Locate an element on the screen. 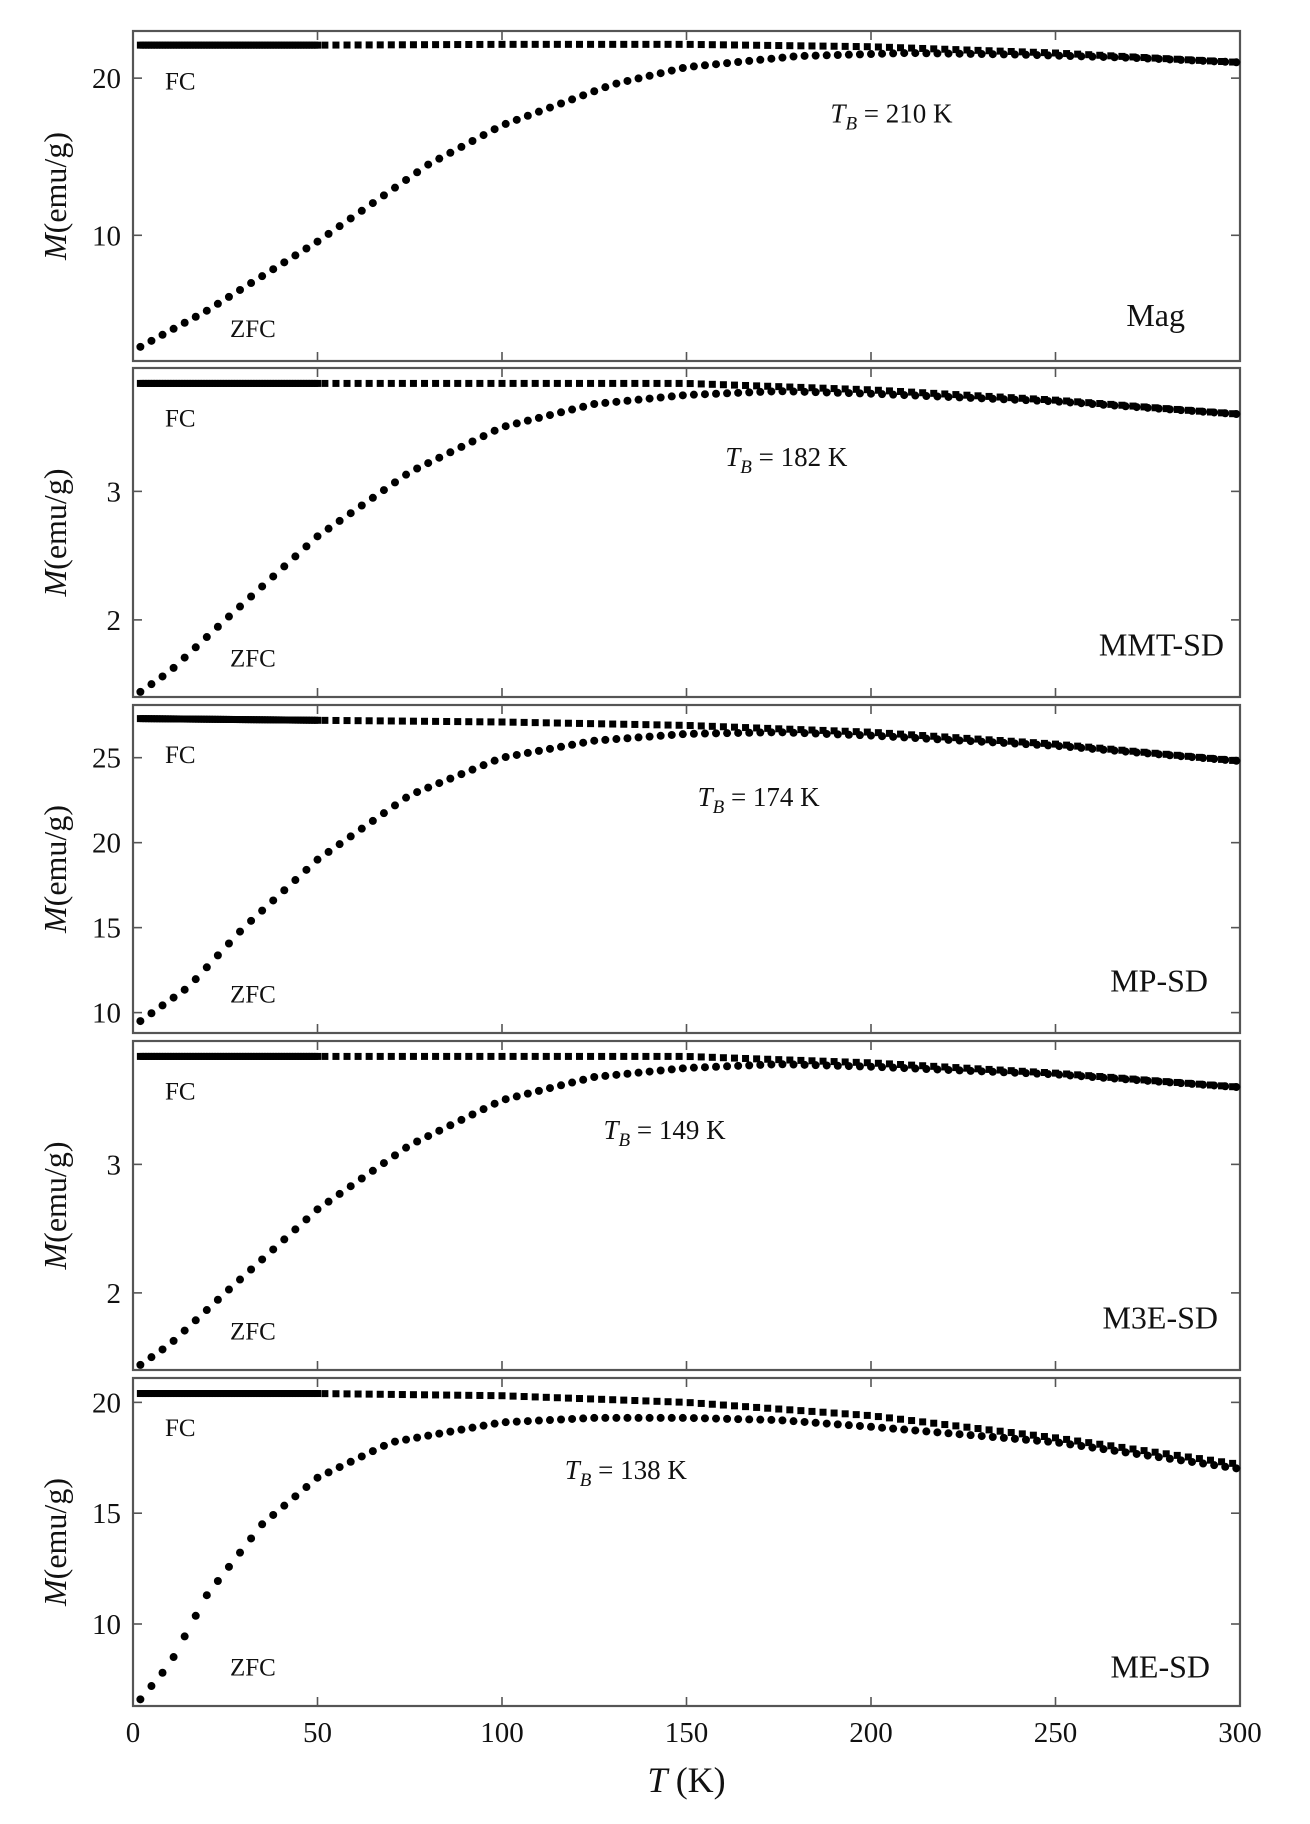 The width and height of the screenshot is (1310, 1824). x-tick-label: 200 is located at coordinates (871, 1733).